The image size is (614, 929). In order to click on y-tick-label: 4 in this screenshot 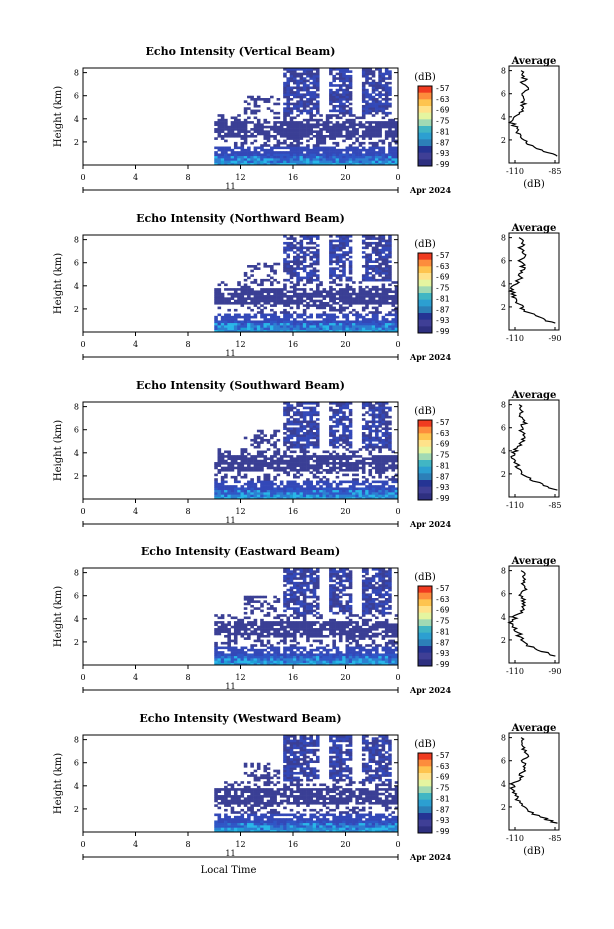, I will do `click(76, 286)`.